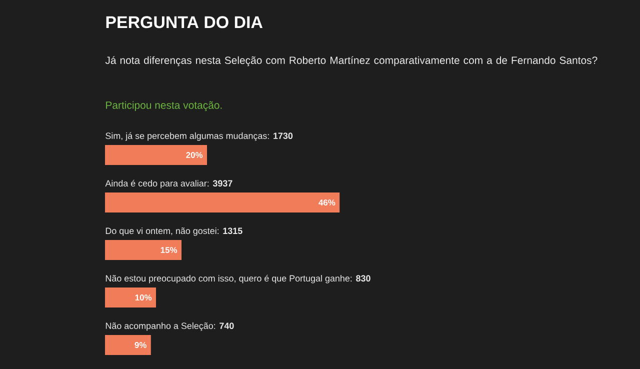  Describe the element at coordinates (174, 231) in the screenshot. I see `y-tick-label: Do que vi ontem, não gostei: 1315` at that location.